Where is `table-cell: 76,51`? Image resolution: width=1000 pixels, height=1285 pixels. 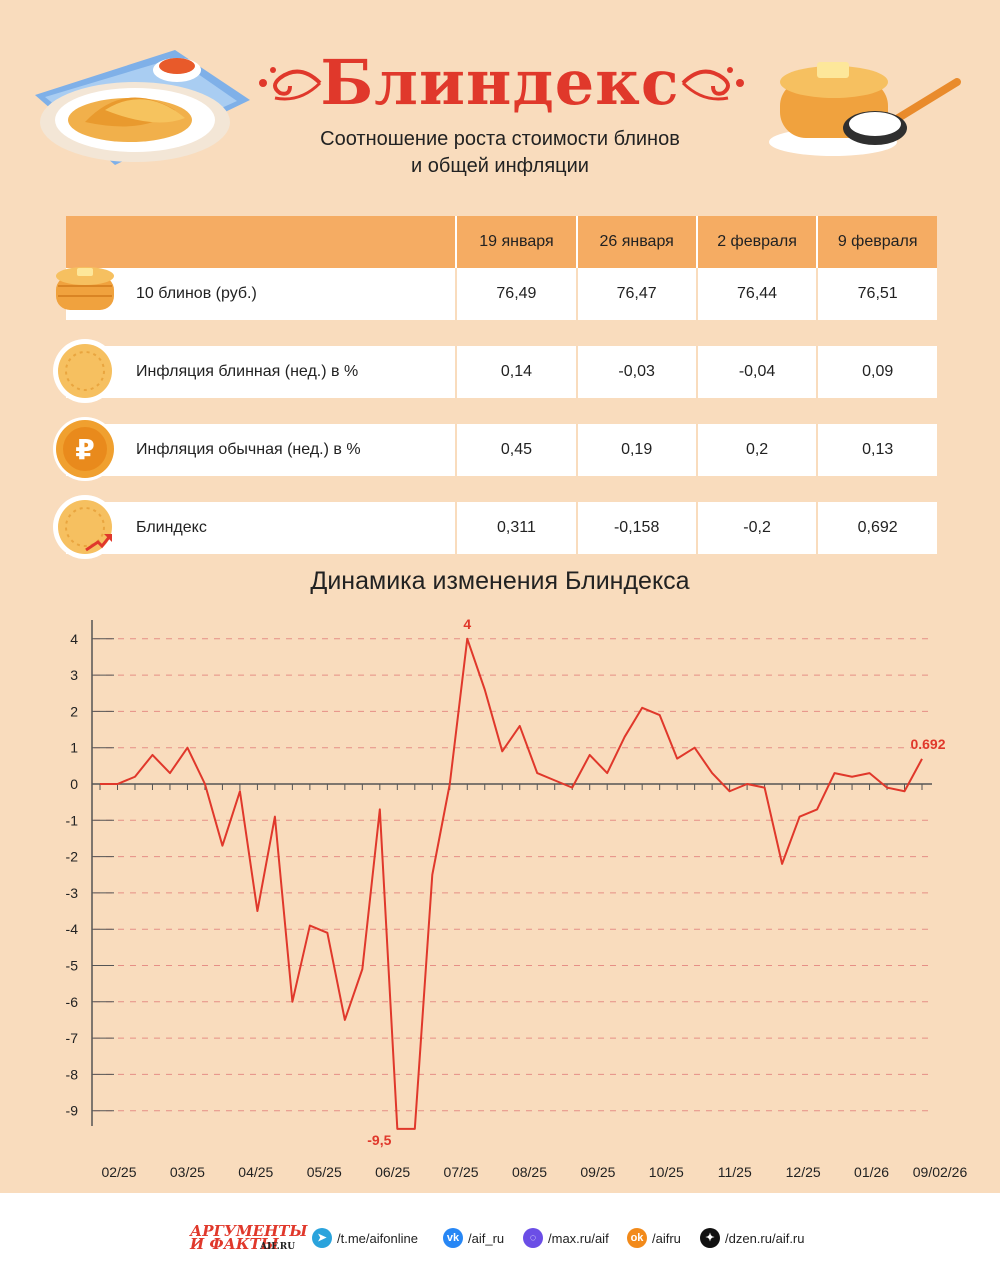 table-cell: 76,51 is located at coordinates (876, 294).